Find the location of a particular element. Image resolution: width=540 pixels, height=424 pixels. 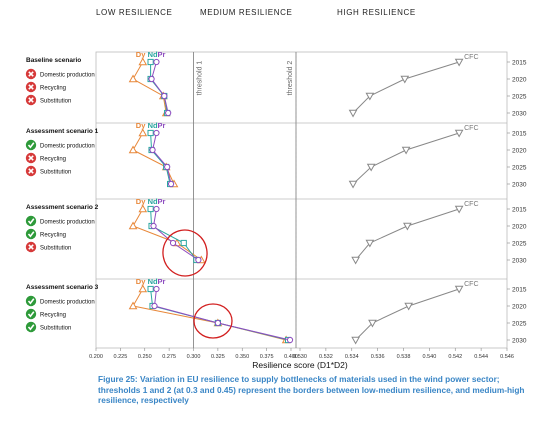

series-line-pr is located at coordinates (222, 314).